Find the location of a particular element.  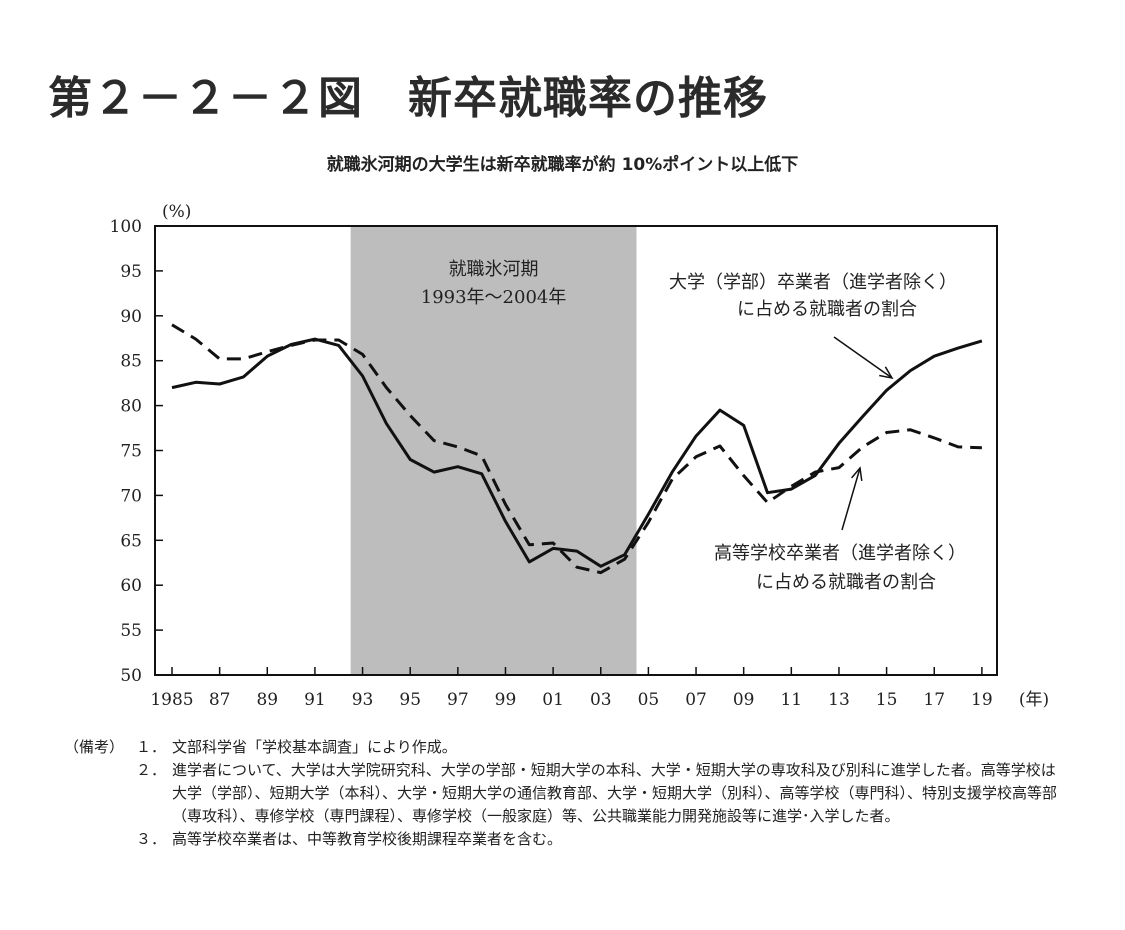

y-tick-label: 90 is located at coordinates (131, 317).